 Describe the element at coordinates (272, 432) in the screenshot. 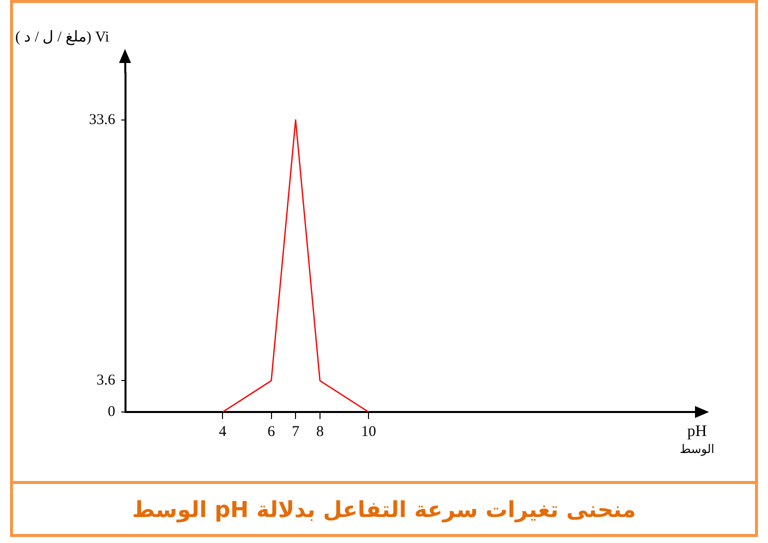

I see `x-tick-label: 6` at that location.